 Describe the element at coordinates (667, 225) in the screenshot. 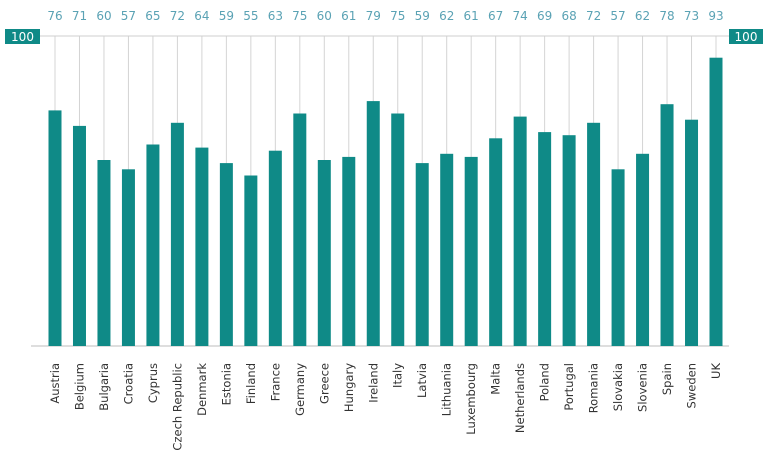

I see `bar-spain` at that location.